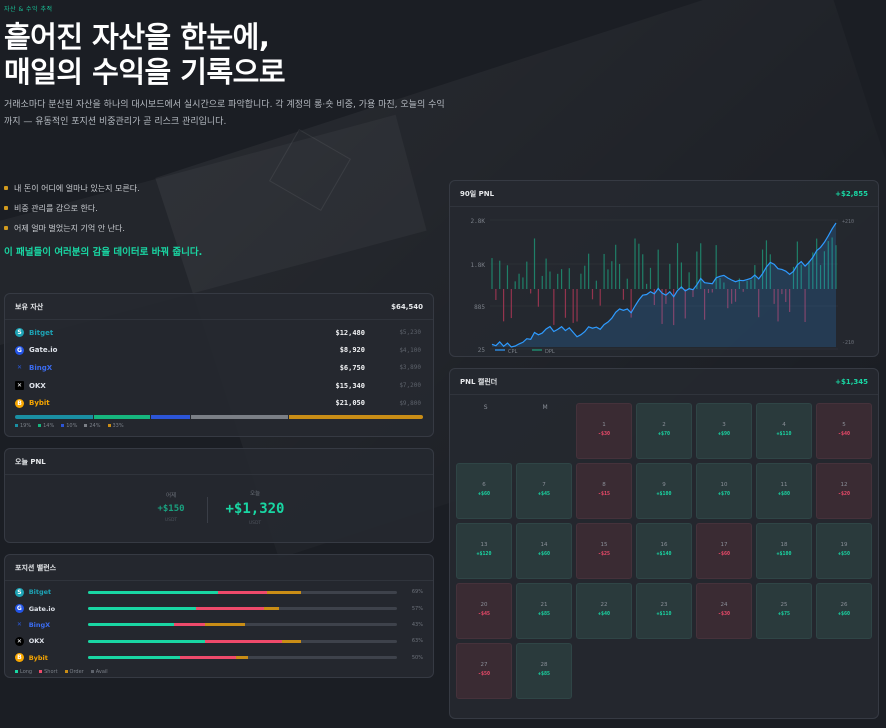 This screenshot has width=886, height=728. What do you see at coordinates (485, 407) in the screenshot?
I see `weekday-label: S` at bounding box center [485, 407].